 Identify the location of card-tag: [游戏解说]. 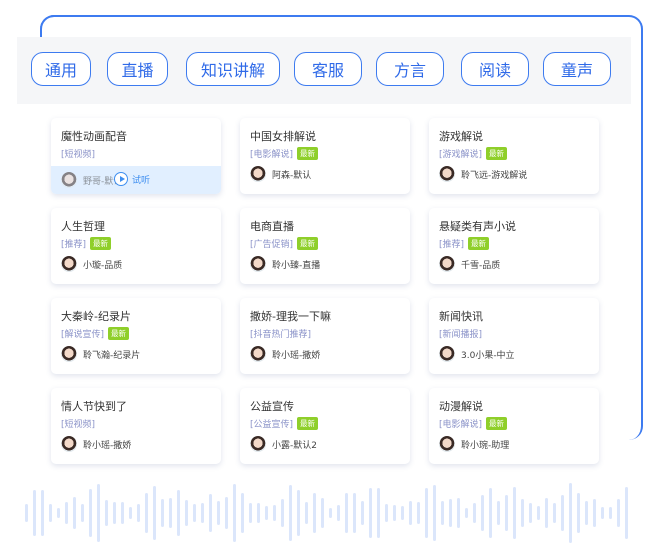
(461, 155).